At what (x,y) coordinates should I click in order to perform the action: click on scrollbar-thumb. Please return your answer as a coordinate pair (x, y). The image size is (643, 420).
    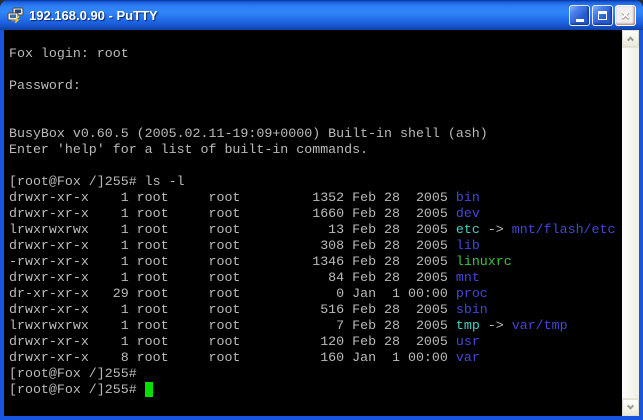
    Looking at the image, I should click on (630, 223).